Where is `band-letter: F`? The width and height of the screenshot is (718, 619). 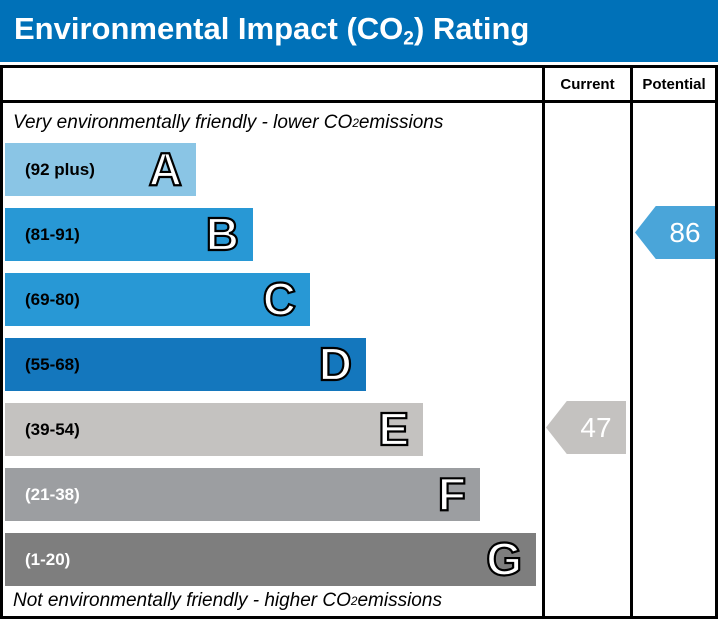
band-letter: F is located at coordinates (452, 494).